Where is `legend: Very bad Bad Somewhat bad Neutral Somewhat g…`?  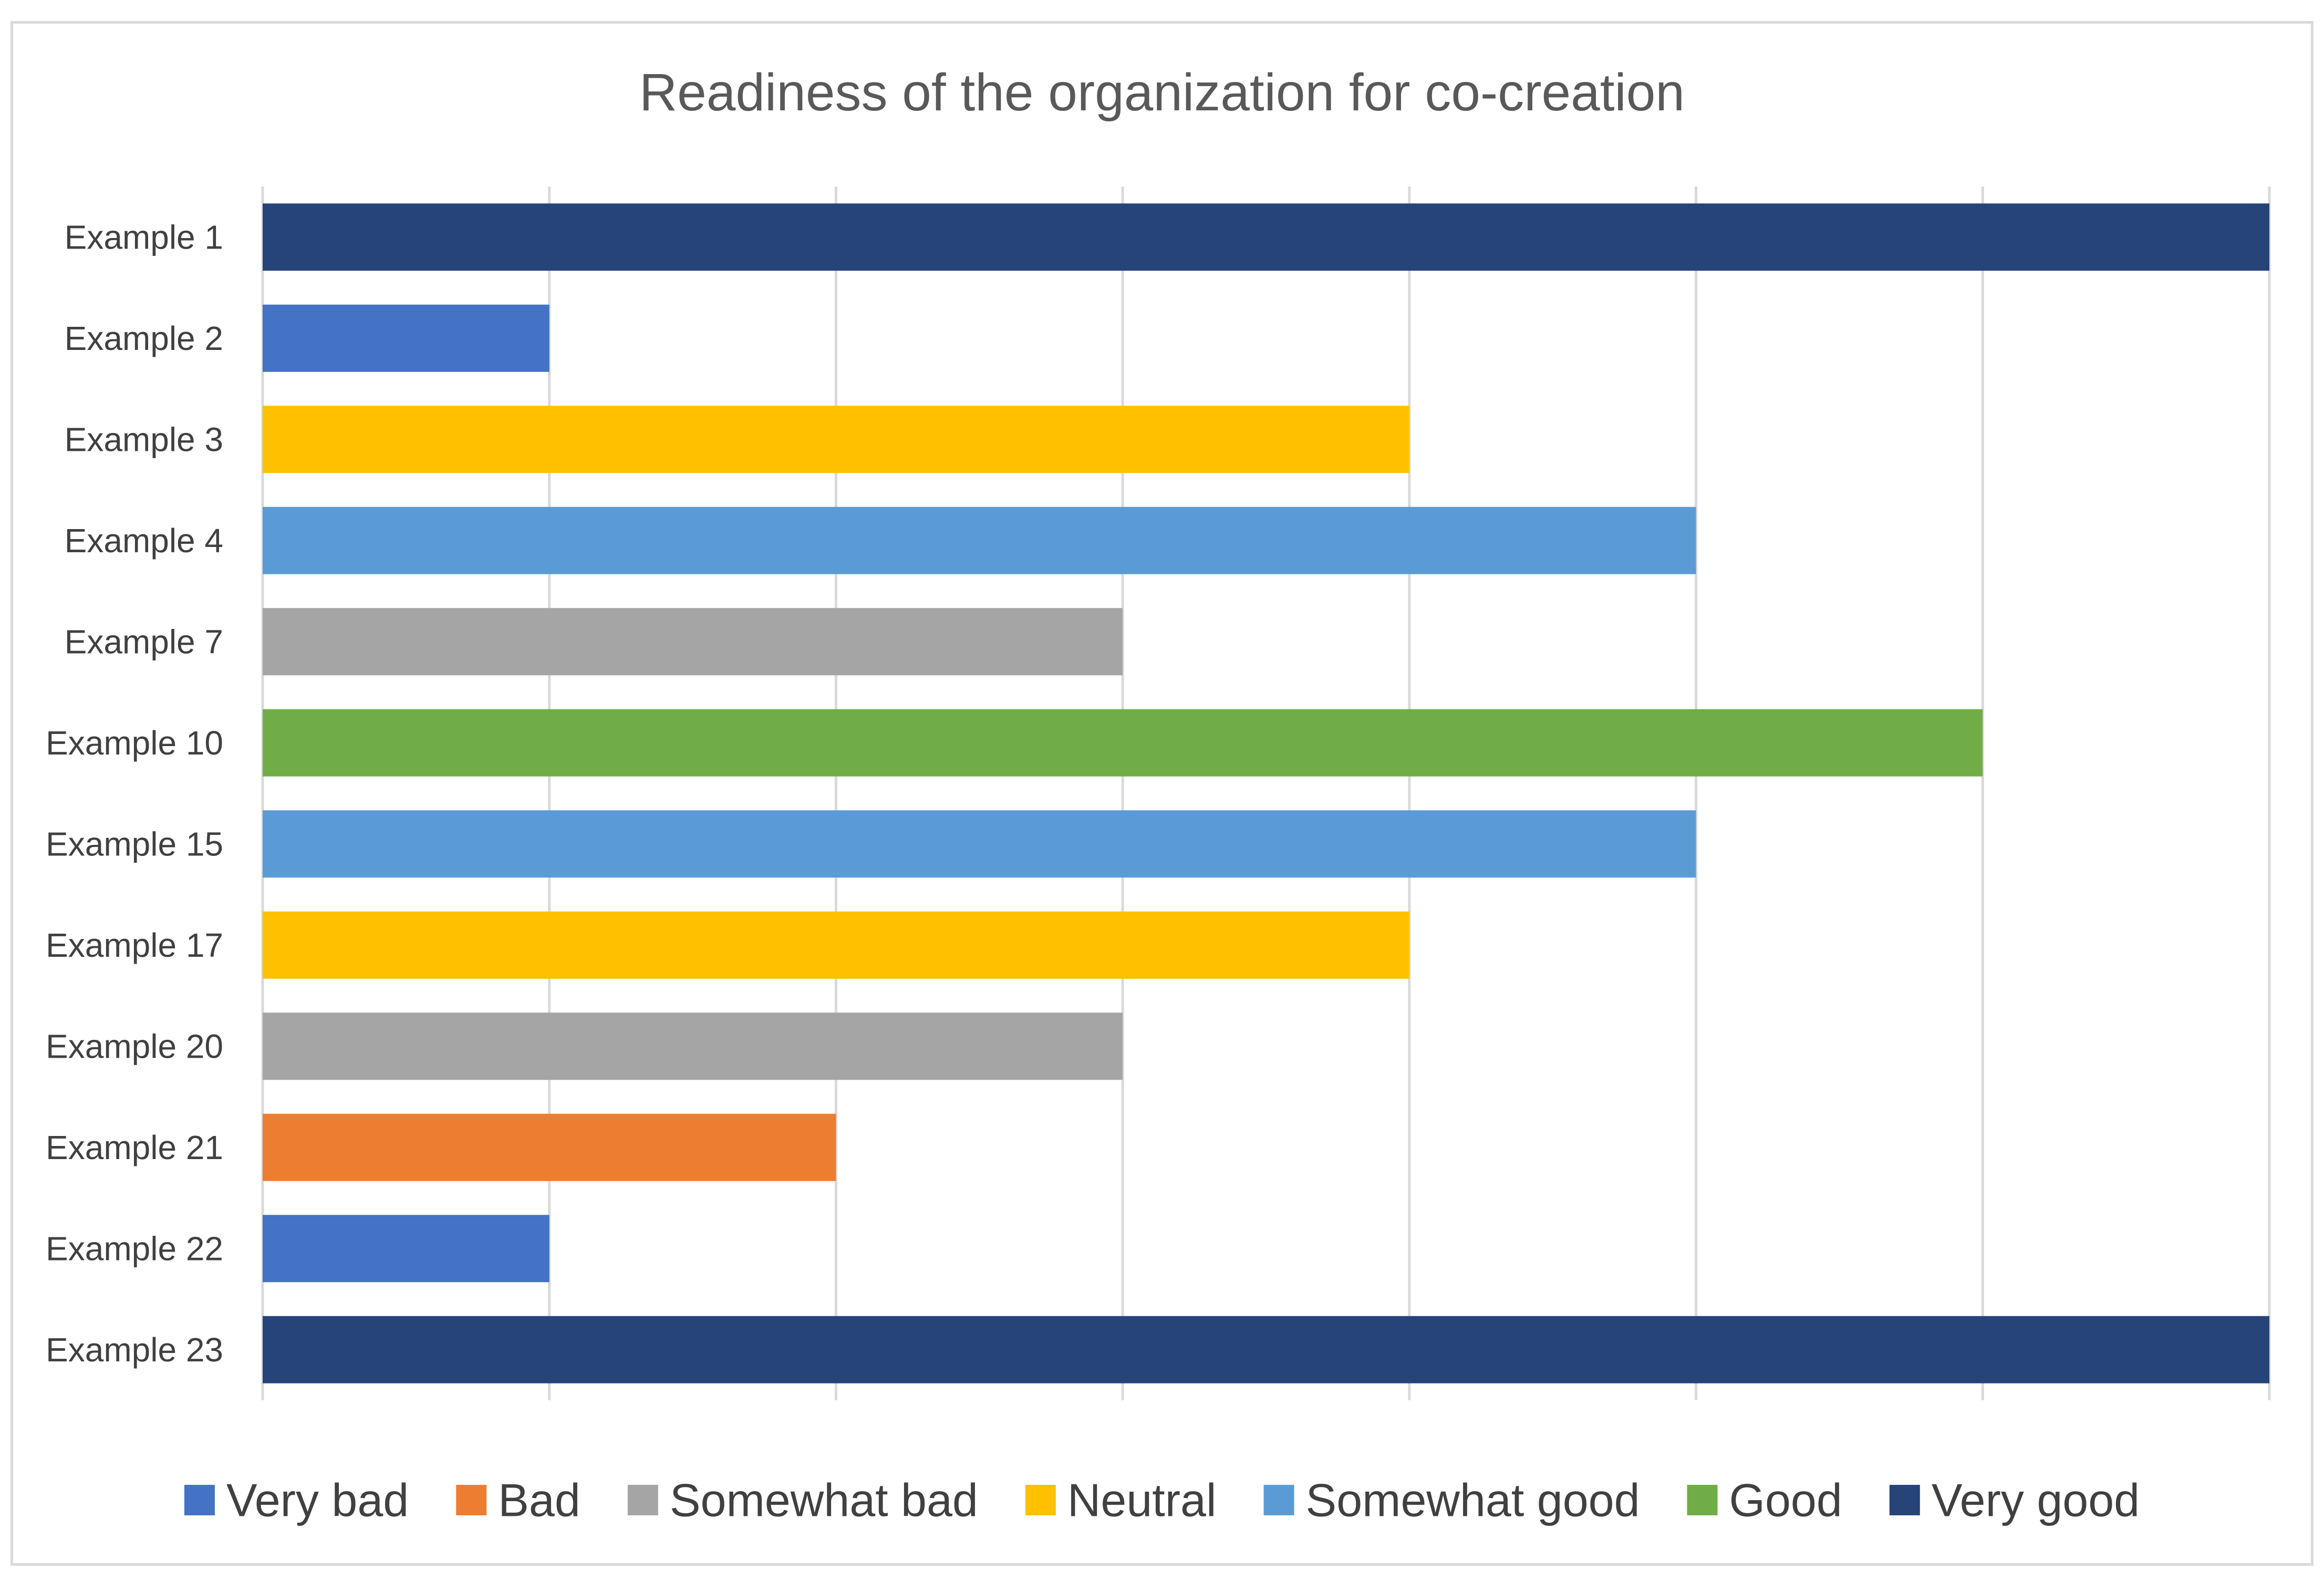
legend: Very bad Bad Somewhat bad Neutral Somewhat g… is located at coordinates (1162, 1500).